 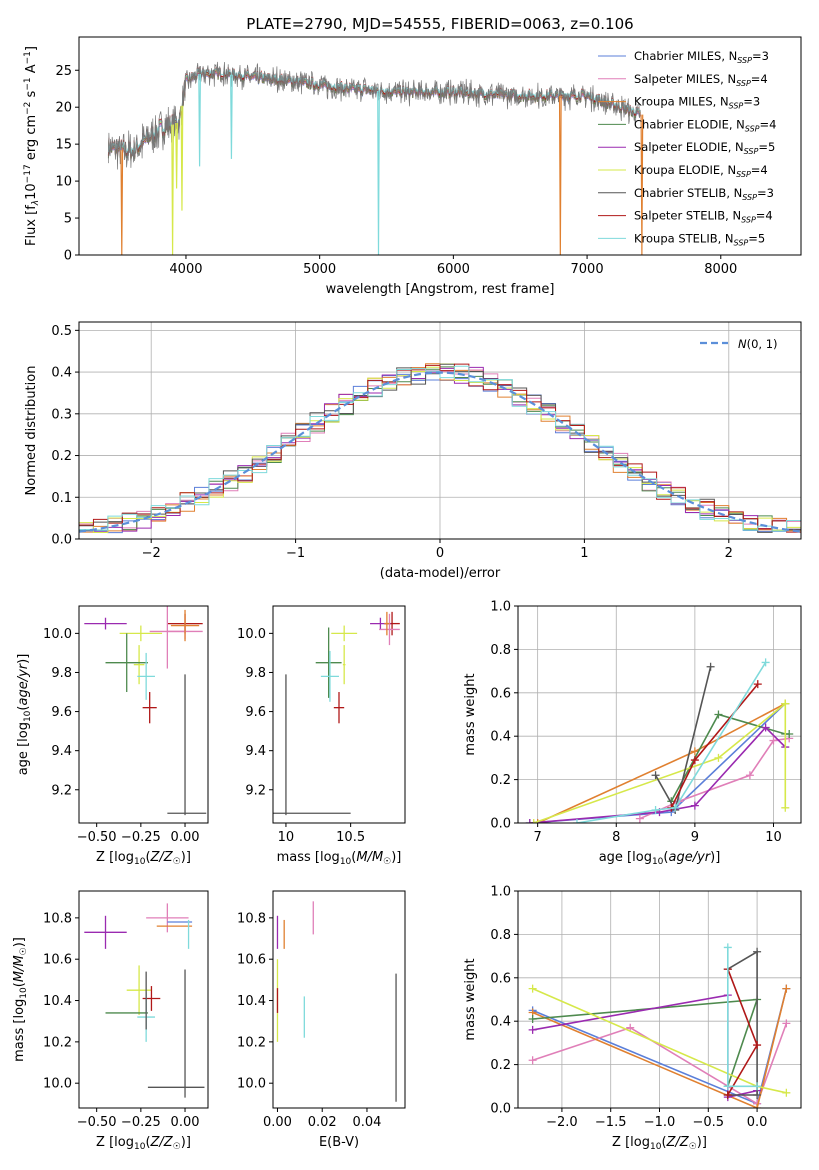 I want to click on y-tick-label: 15, so click(x=63, y=145).